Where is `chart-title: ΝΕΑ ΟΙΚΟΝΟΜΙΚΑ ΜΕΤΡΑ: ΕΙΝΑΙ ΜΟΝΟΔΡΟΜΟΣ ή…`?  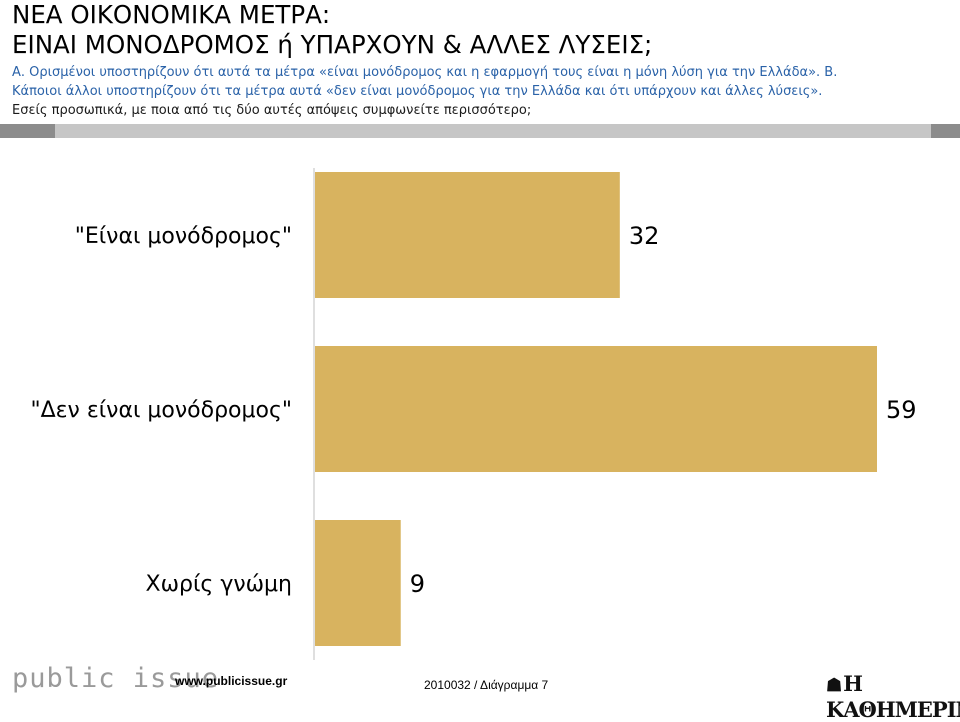
chart-title: ΝΕΑ ΟΙΚΟΝΟΜΙΚΑ ΜΕΤΡΑ: ΕΙΝΑΙ ΜΟΝΟΔΡΟΜΟΣ ή… is located at coordinates (332, 30).